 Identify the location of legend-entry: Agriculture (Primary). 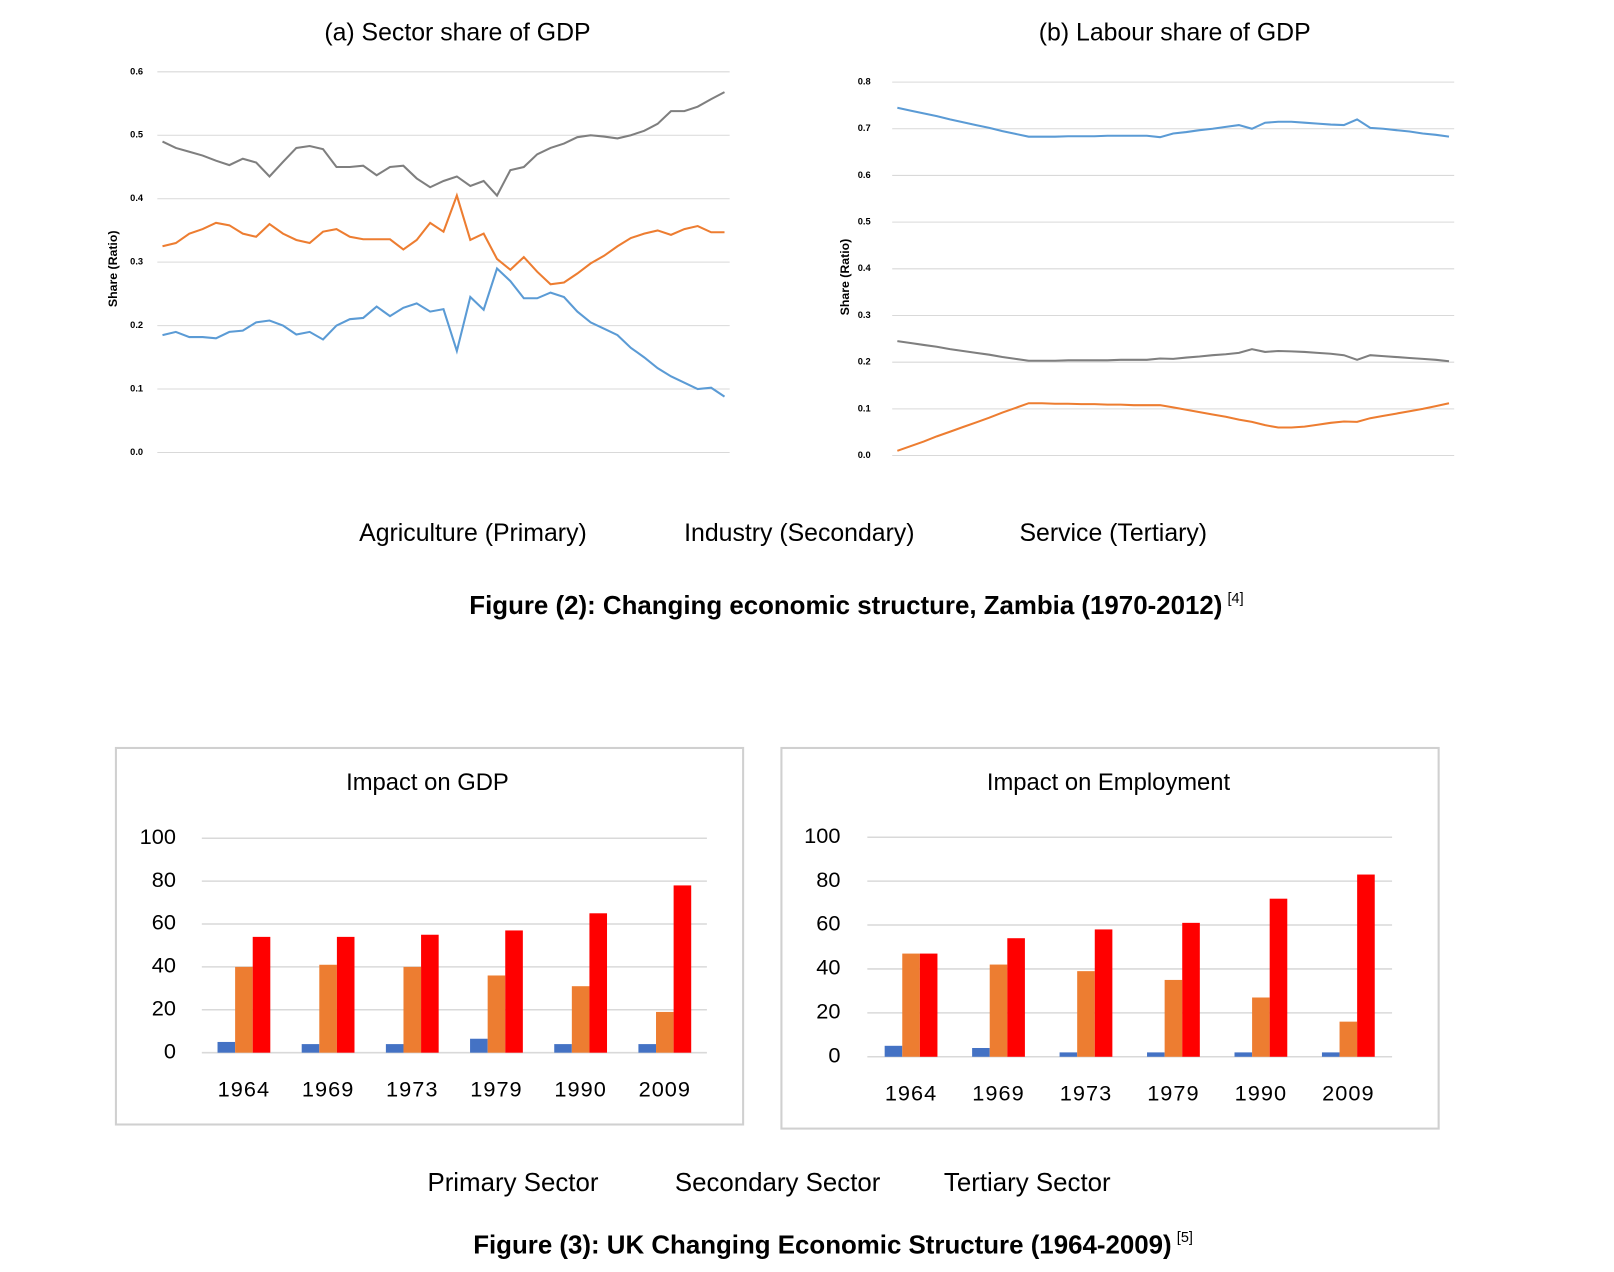
(473, 533).